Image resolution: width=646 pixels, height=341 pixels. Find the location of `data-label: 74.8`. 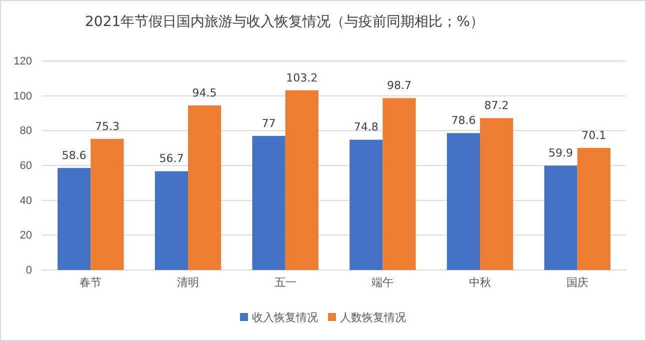

data-label: 74.8 is located at coordinates (366, 127).